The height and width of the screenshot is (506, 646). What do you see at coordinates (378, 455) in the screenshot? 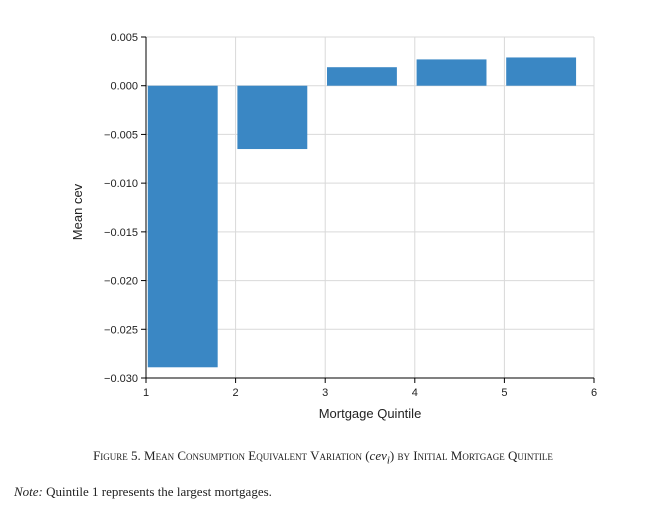
I see `caption-cev: cev` at bounding box center [378, 455].